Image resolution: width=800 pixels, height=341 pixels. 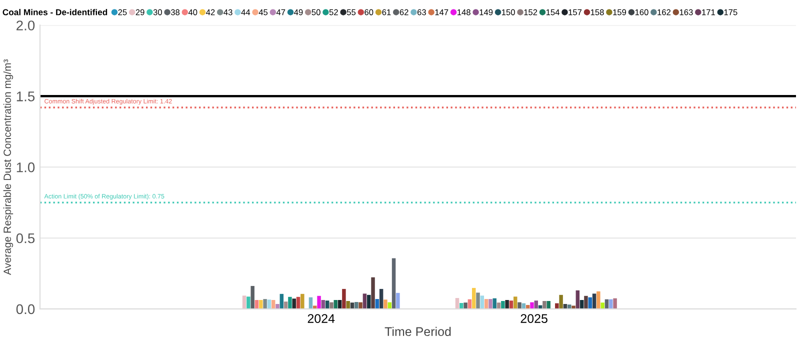 I want to click on legend-label: 44, so click(x=245, y=12).